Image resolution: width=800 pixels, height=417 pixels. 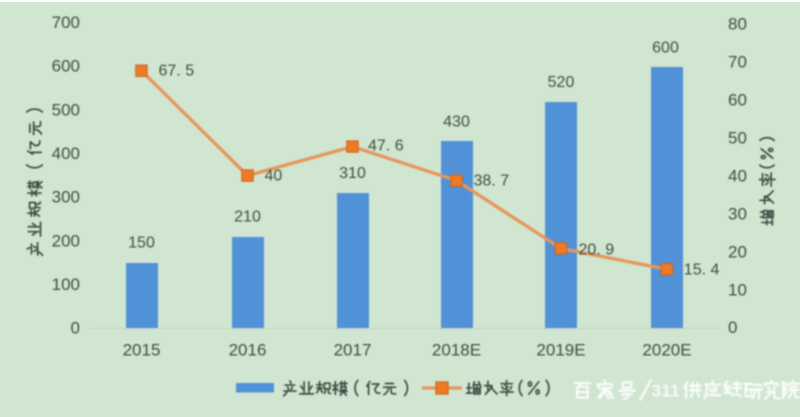 What do you see at coordinates (386, 146) in the screenshot?
I see `svg-text: 47. 6` at bounding box center [386, 146].